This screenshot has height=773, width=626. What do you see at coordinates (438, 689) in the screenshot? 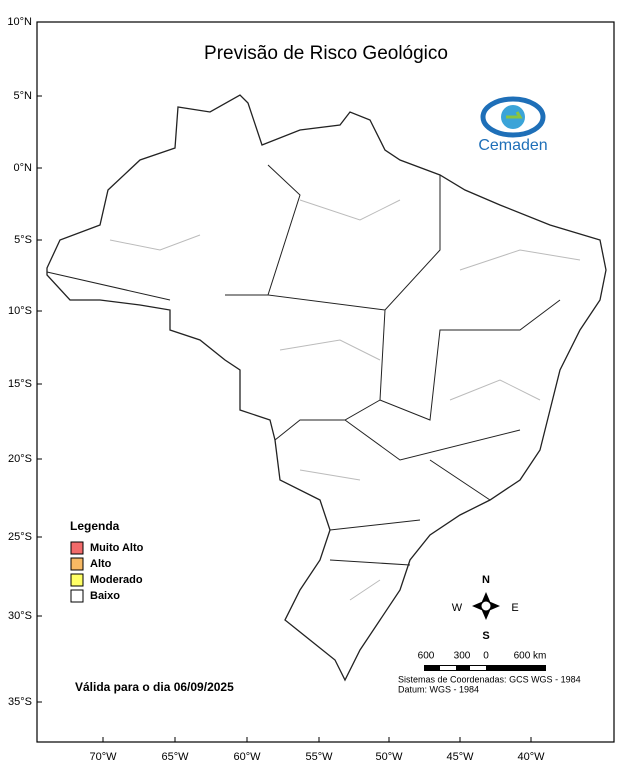
I see `datum: Datum: WGS - 1984` at bounding box center [438, 689].